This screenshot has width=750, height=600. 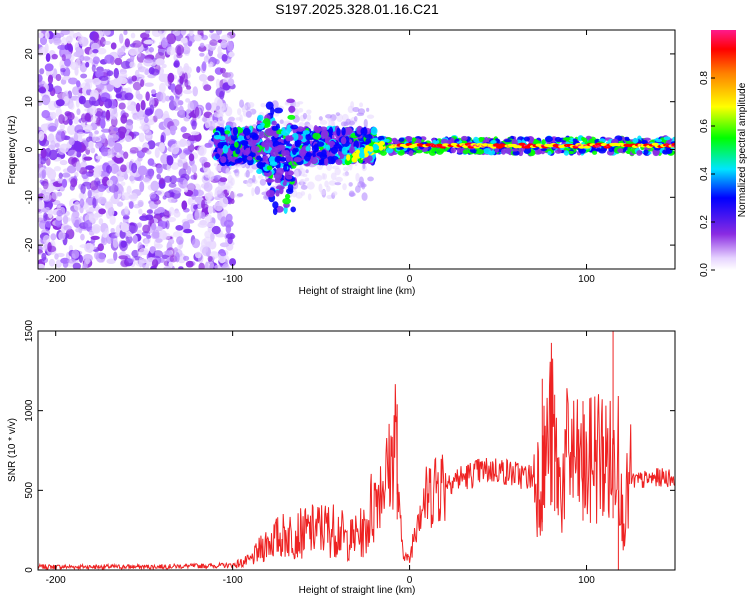 I want to click on snr-x-tick-label: 100, so click(x=586, y=580).